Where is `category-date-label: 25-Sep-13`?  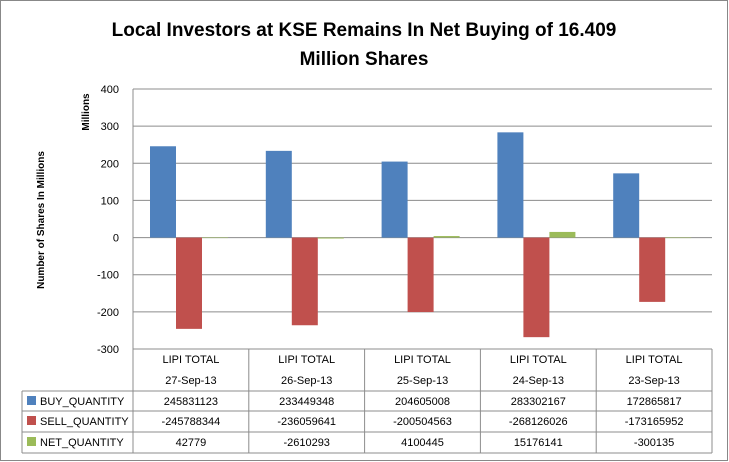
category-date-label: 25-Sep-13 is located at coordinates (422, 381).